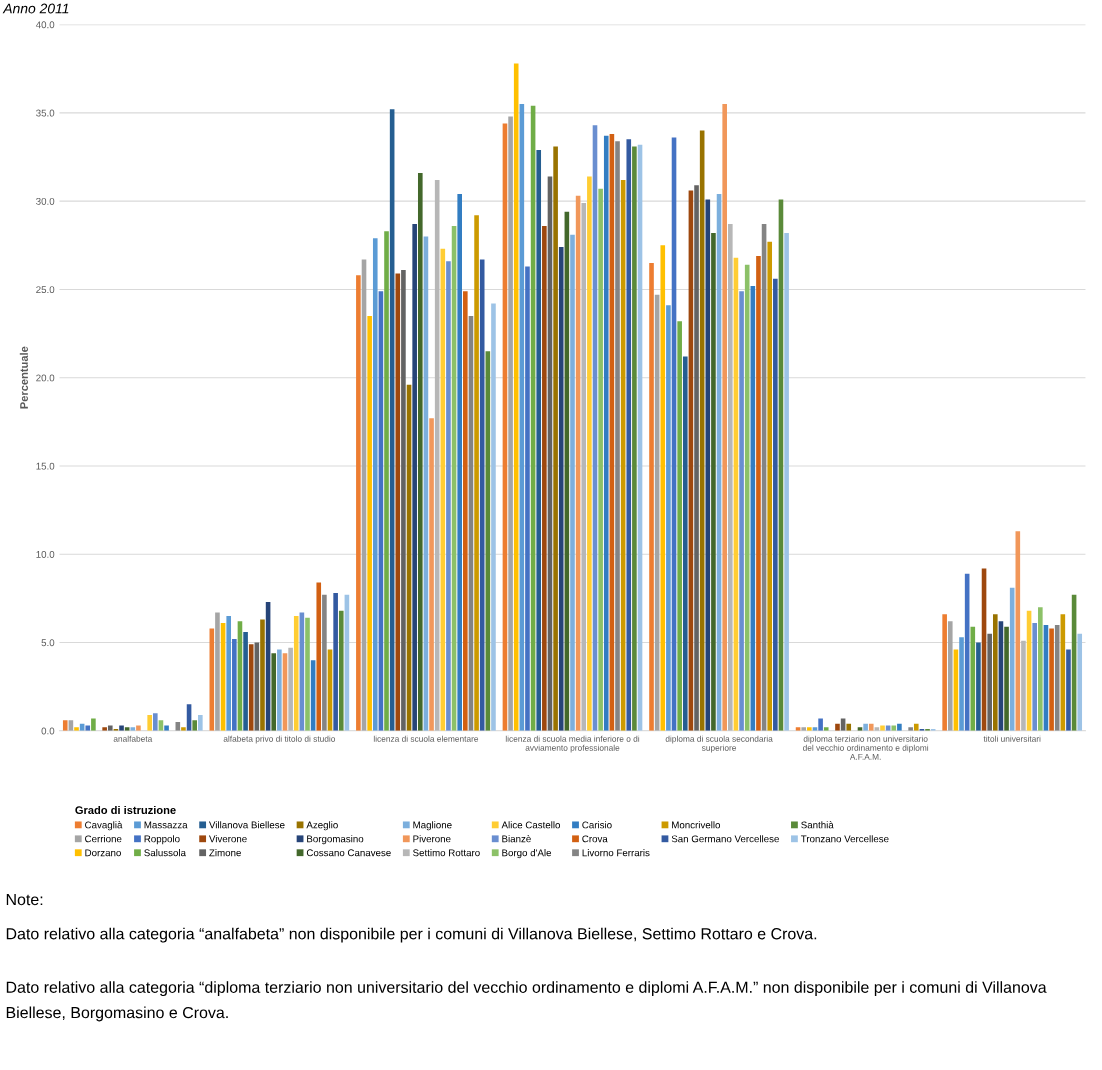 This screenshot has width=1102, height=1070. I want to click on legend-title: Grado di istruzione, so click(125, 810).